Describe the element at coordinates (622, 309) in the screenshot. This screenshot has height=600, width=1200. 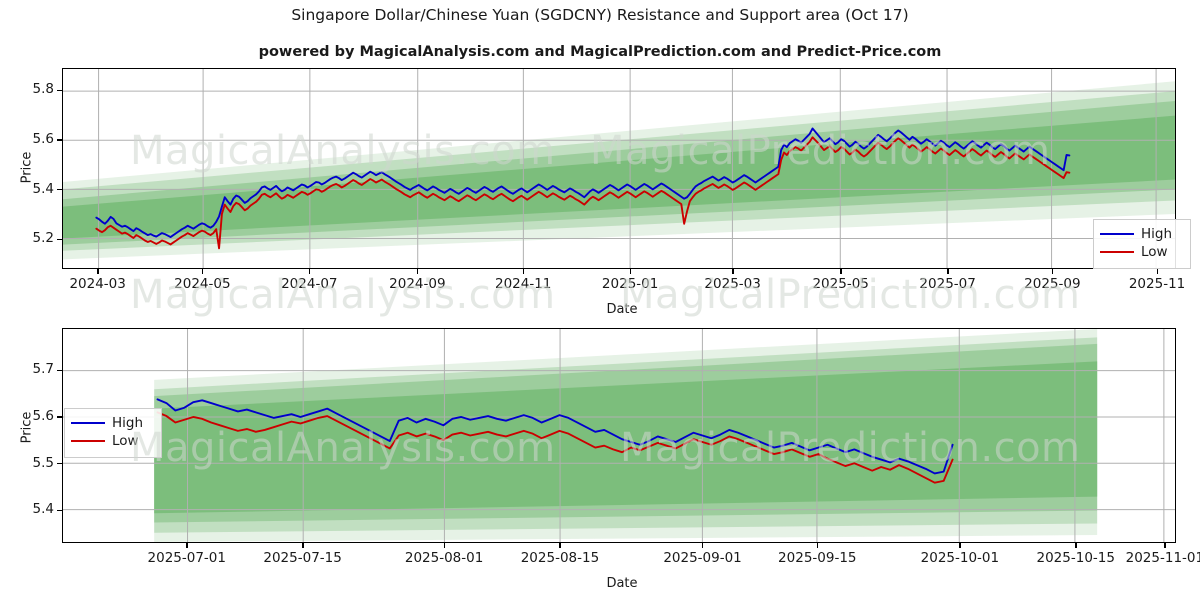
I see `upper-x-axis-label: Date` at that location.